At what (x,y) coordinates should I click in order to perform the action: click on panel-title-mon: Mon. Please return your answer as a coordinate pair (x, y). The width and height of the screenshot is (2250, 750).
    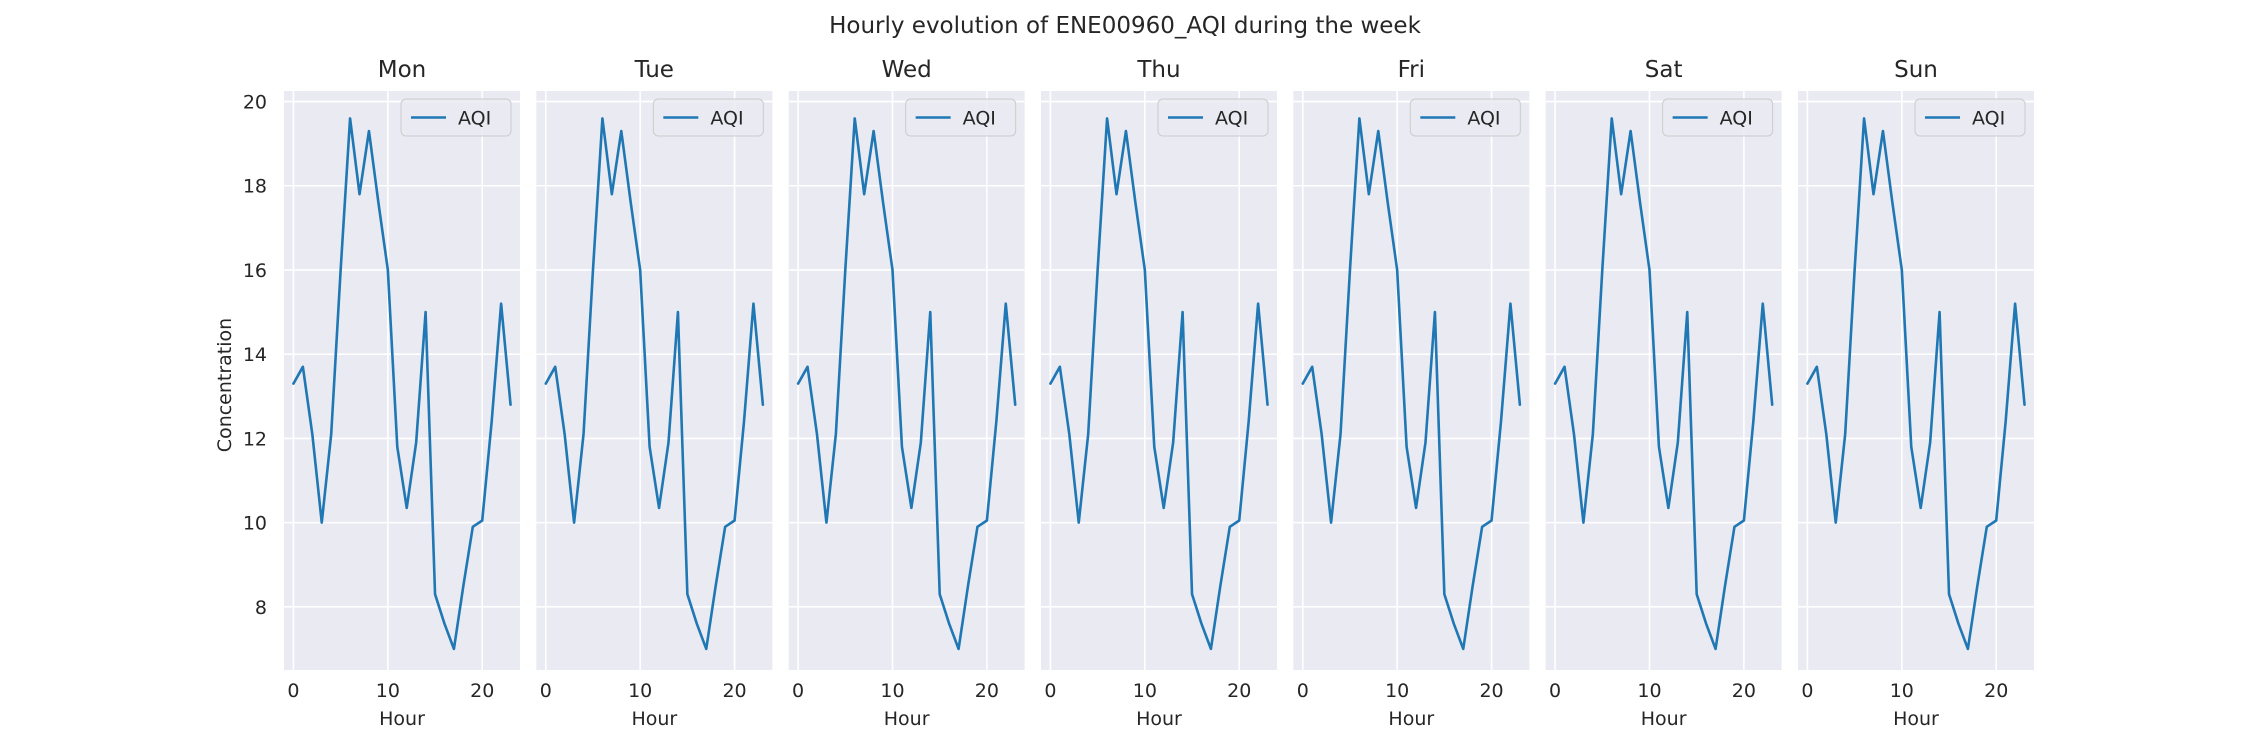
    Looking at the image, I should click on (402, 70).